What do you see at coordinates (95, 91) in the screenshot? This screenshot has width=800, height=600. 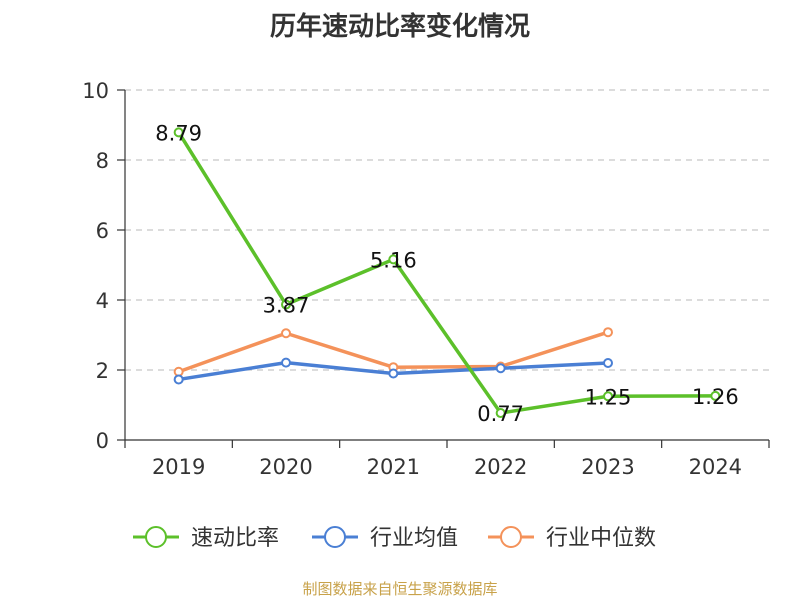 I see `y-tick-label: 10` at bounding box center [95, 91].